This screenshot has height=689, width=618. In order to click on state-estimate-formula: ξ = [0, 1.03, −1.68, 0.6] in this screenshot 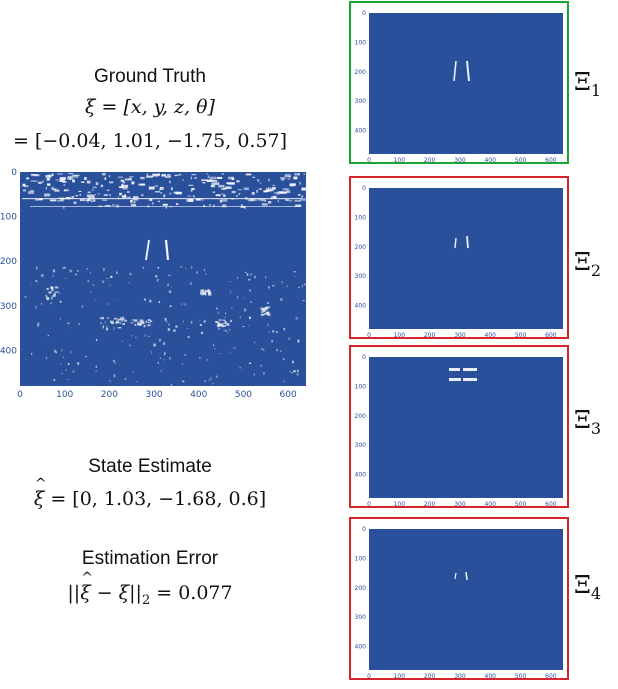, I will do `click(150, 493)`.